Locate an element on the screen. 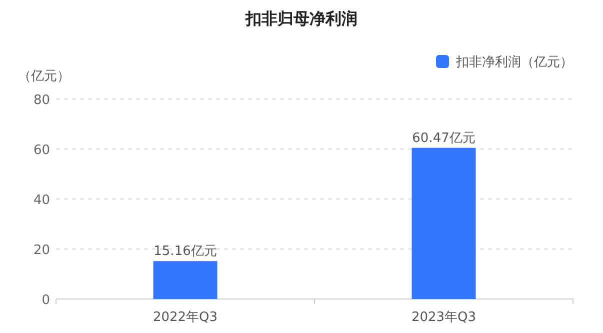  y-tick-label: 40 is located at coordinates (41, 200).